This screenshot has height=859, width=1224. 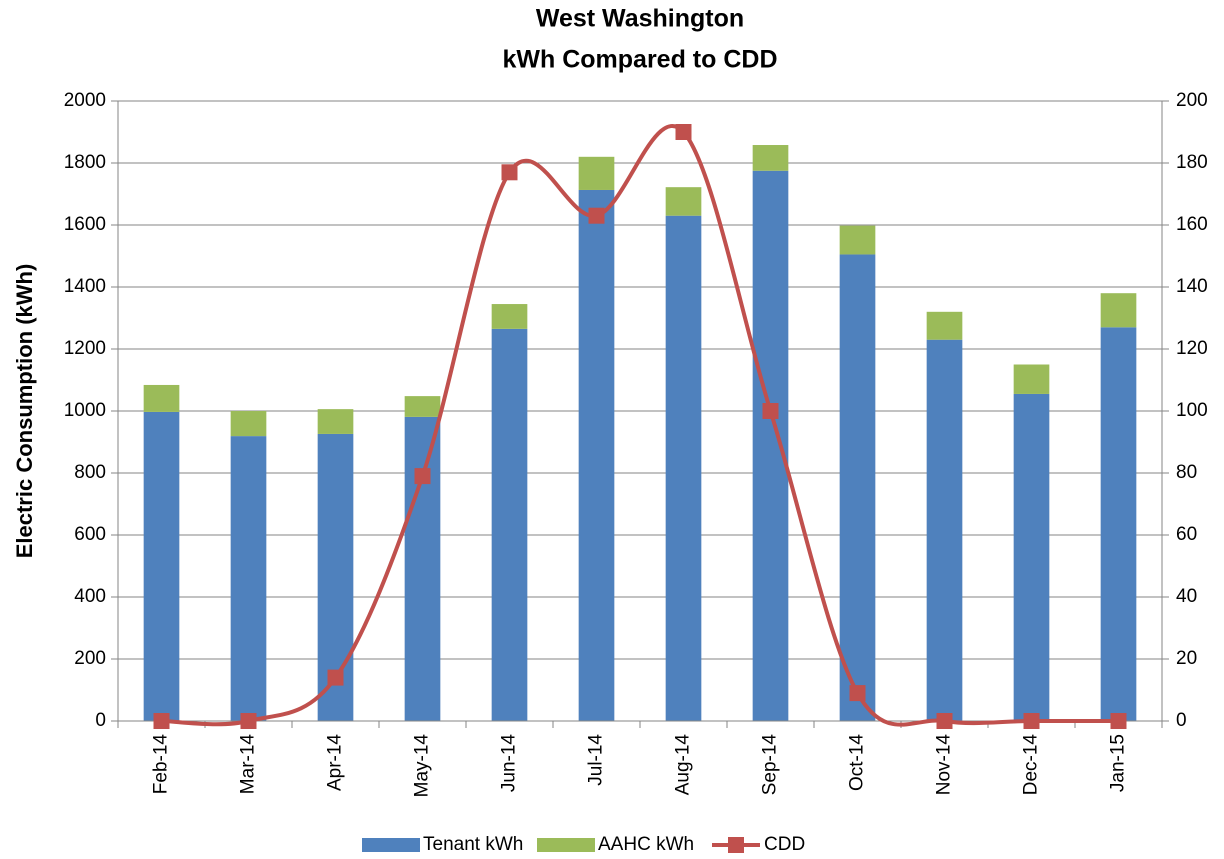 I want to click on y2-tick-label: 60, so click(x=1186, y=534).